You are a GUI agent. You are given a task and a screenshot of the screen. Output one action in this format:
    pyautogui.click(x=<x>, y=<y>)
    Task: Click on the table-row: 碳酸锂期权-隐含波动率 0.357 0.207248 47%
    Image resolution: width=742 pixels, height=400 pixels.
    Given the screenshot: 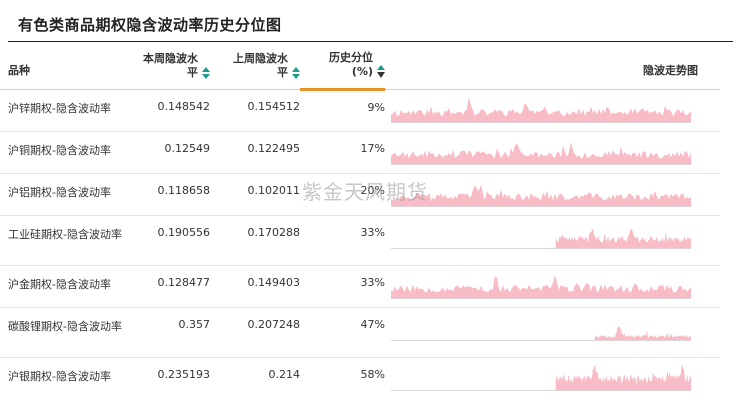 What is the action you would take?
    pyautogui.click(x=360, y=331)
    